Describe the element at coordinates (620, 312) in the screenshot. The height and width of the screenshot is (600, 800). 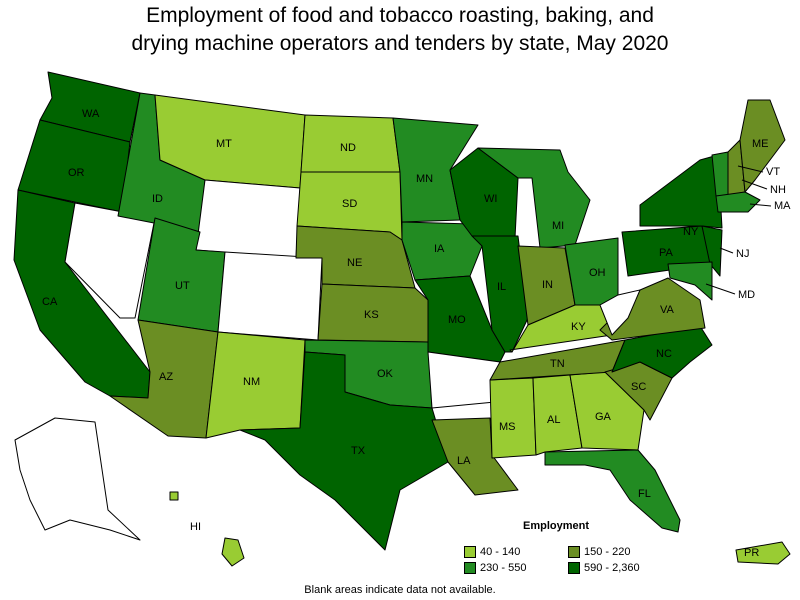
I see `state-wv` at that location.